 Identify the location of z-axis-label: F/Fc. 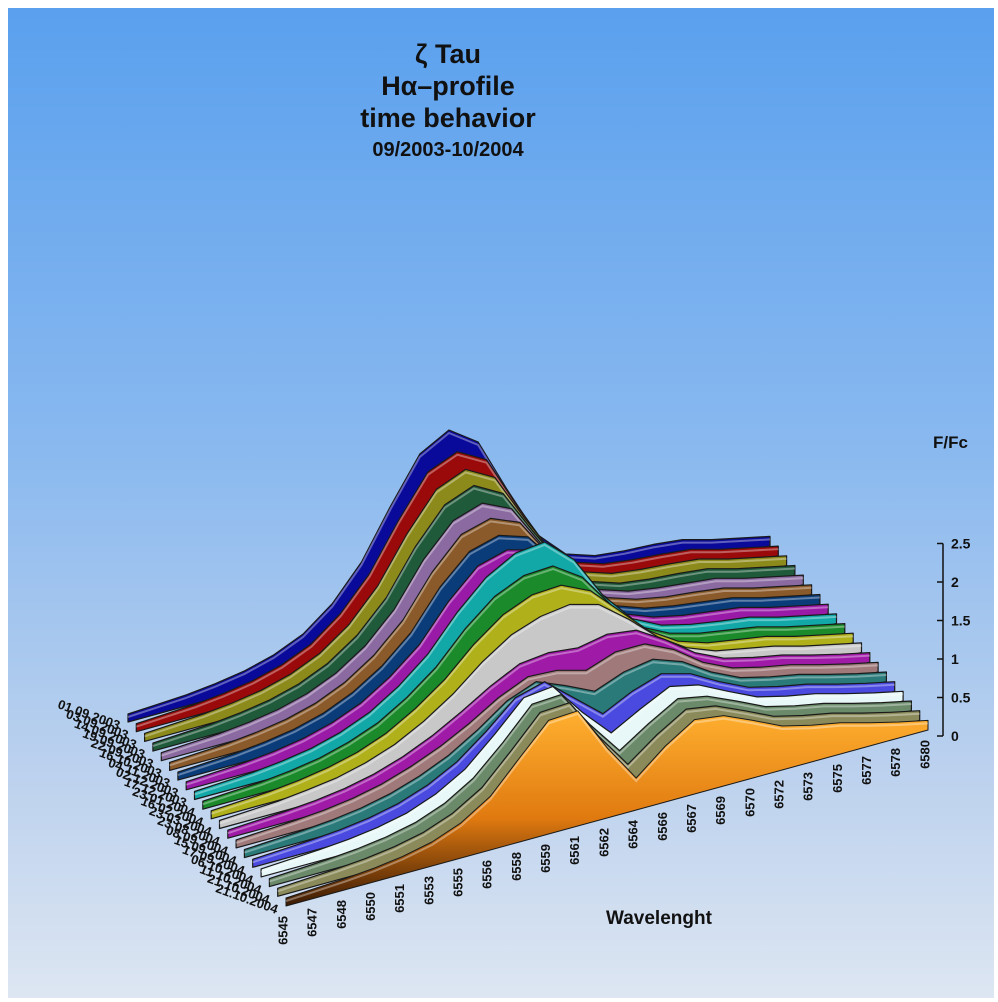
(950, 442).